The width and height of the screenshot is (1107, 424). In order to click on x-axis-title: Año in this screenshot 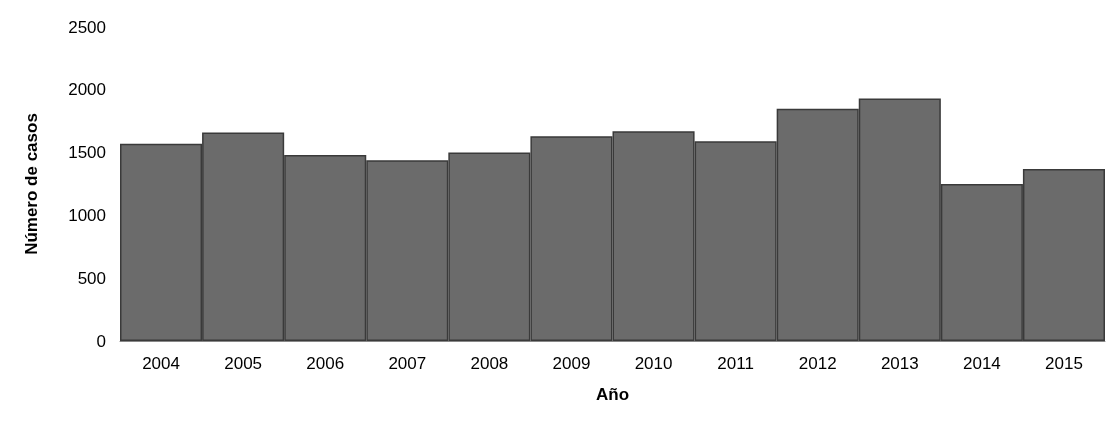, I will do `click(612, 394)`.